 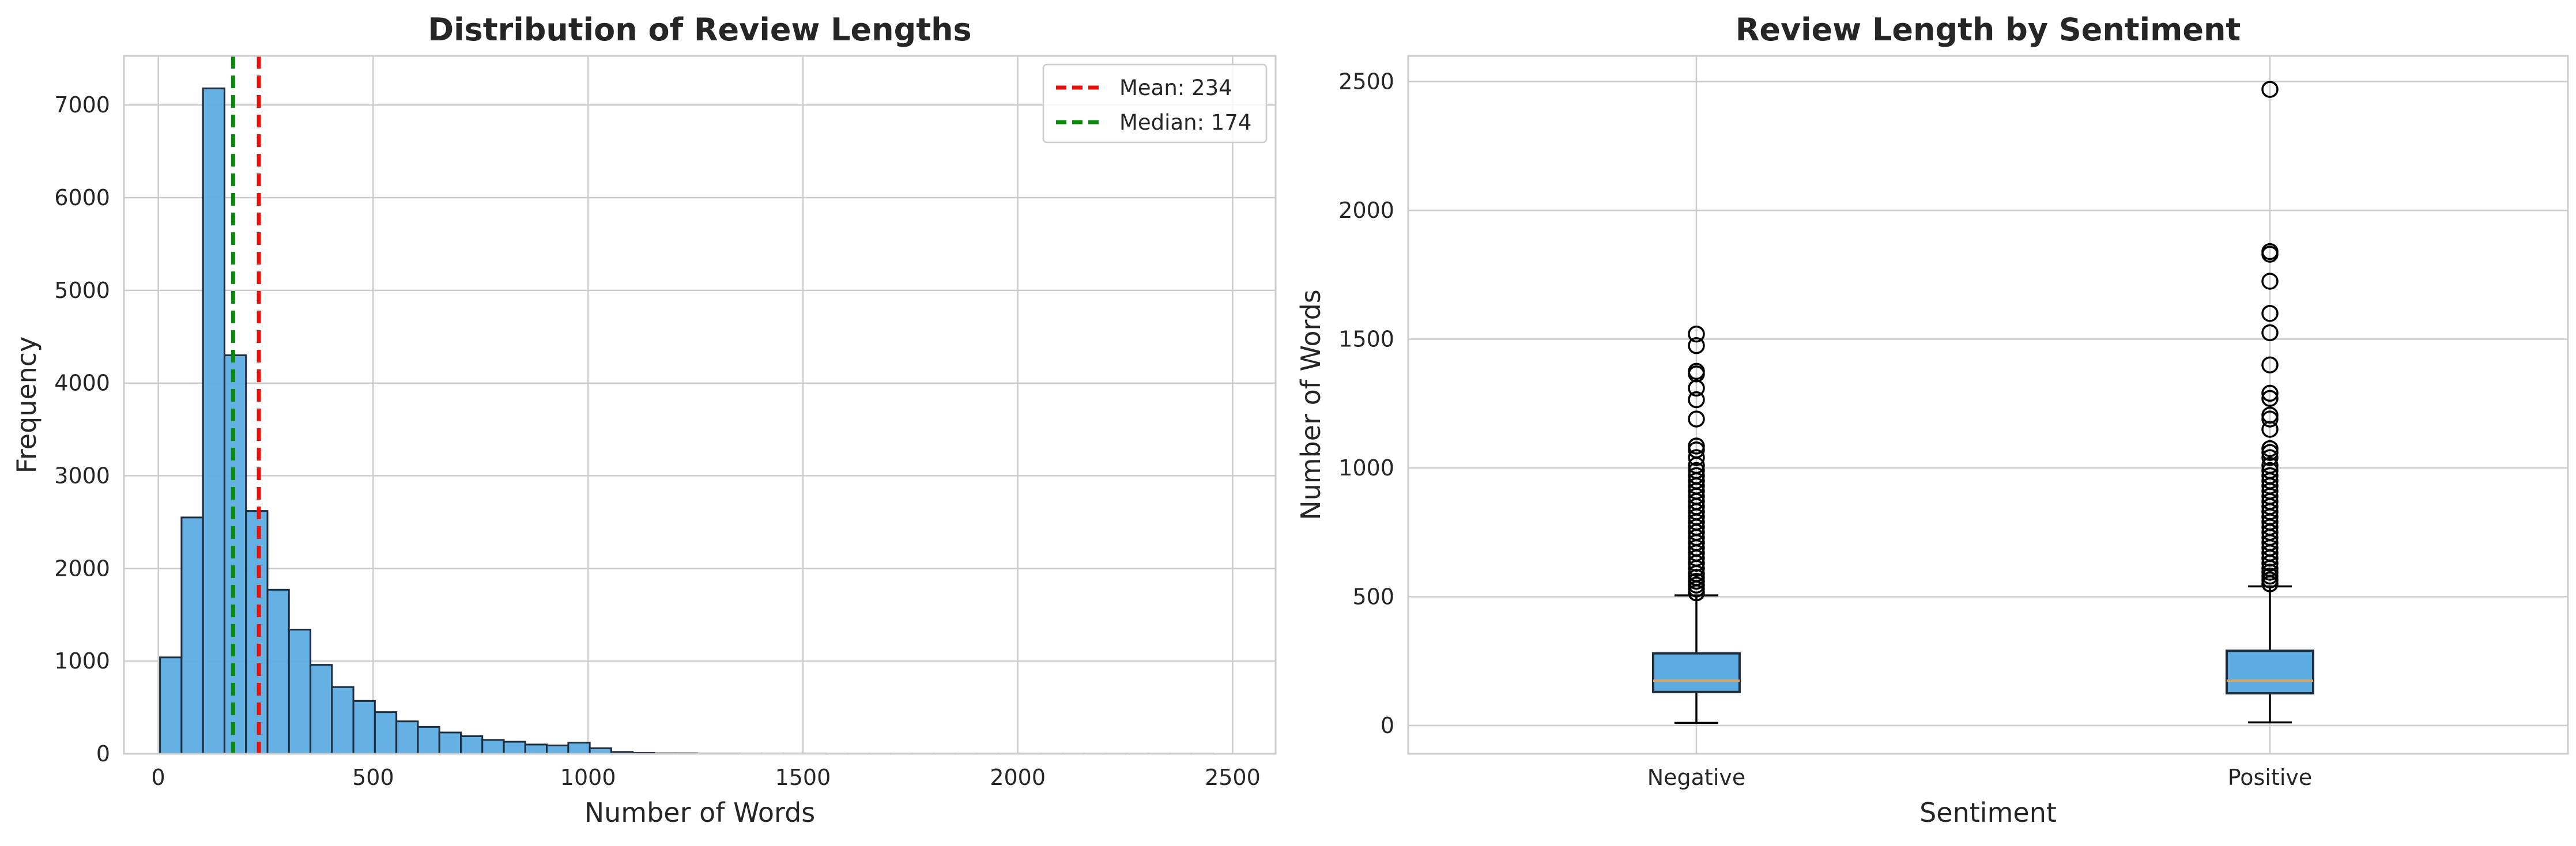 What do you see at coordinates (2270, 777) in the screenshot?
I see `boxplot-x-tick-label: Positive` at bounding box center [2270, 777].